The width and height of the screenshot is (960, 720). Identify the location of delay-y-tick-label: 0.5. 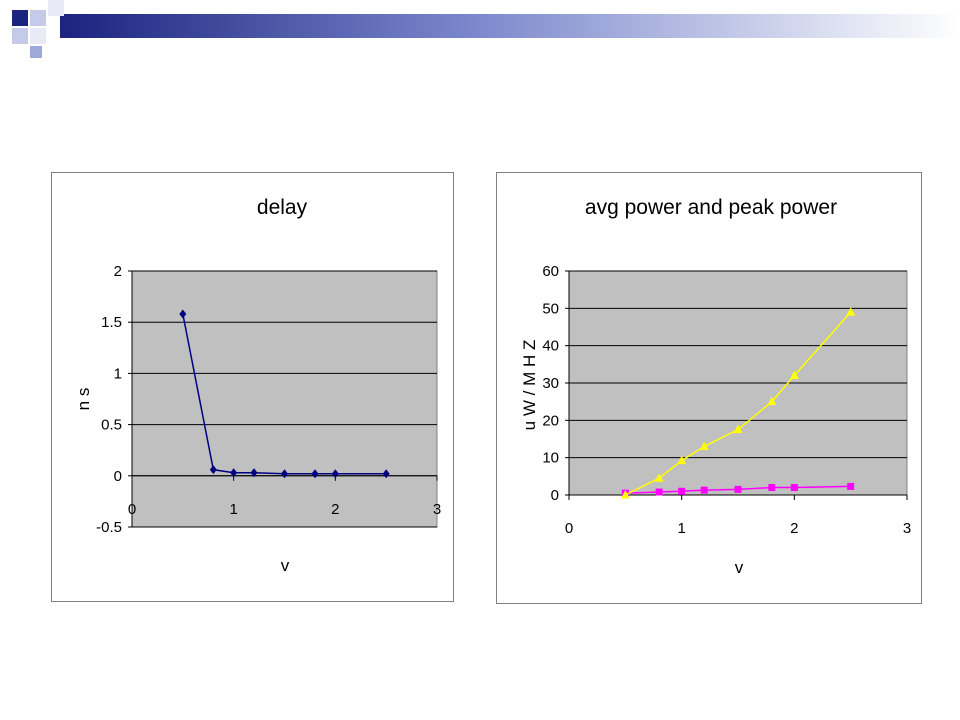
(111, 425).